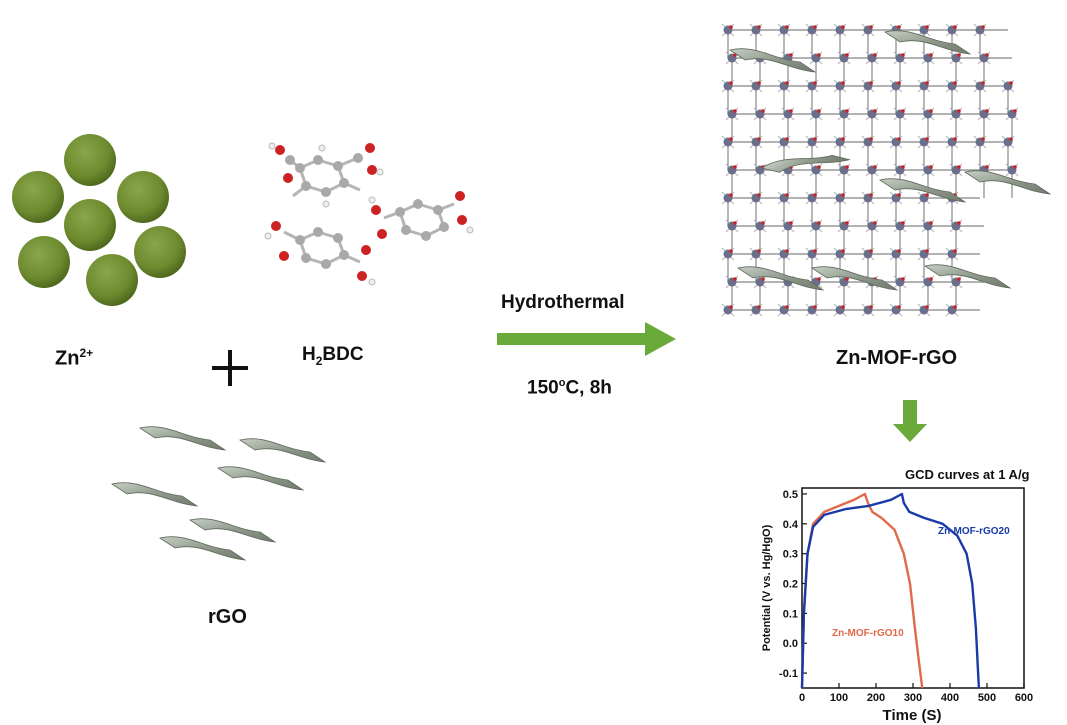 This screenshot has height=725, width=1067. Describe the element at coordinates (562, 383) in the screenshot. I see `degree-symbol: o` at that location.